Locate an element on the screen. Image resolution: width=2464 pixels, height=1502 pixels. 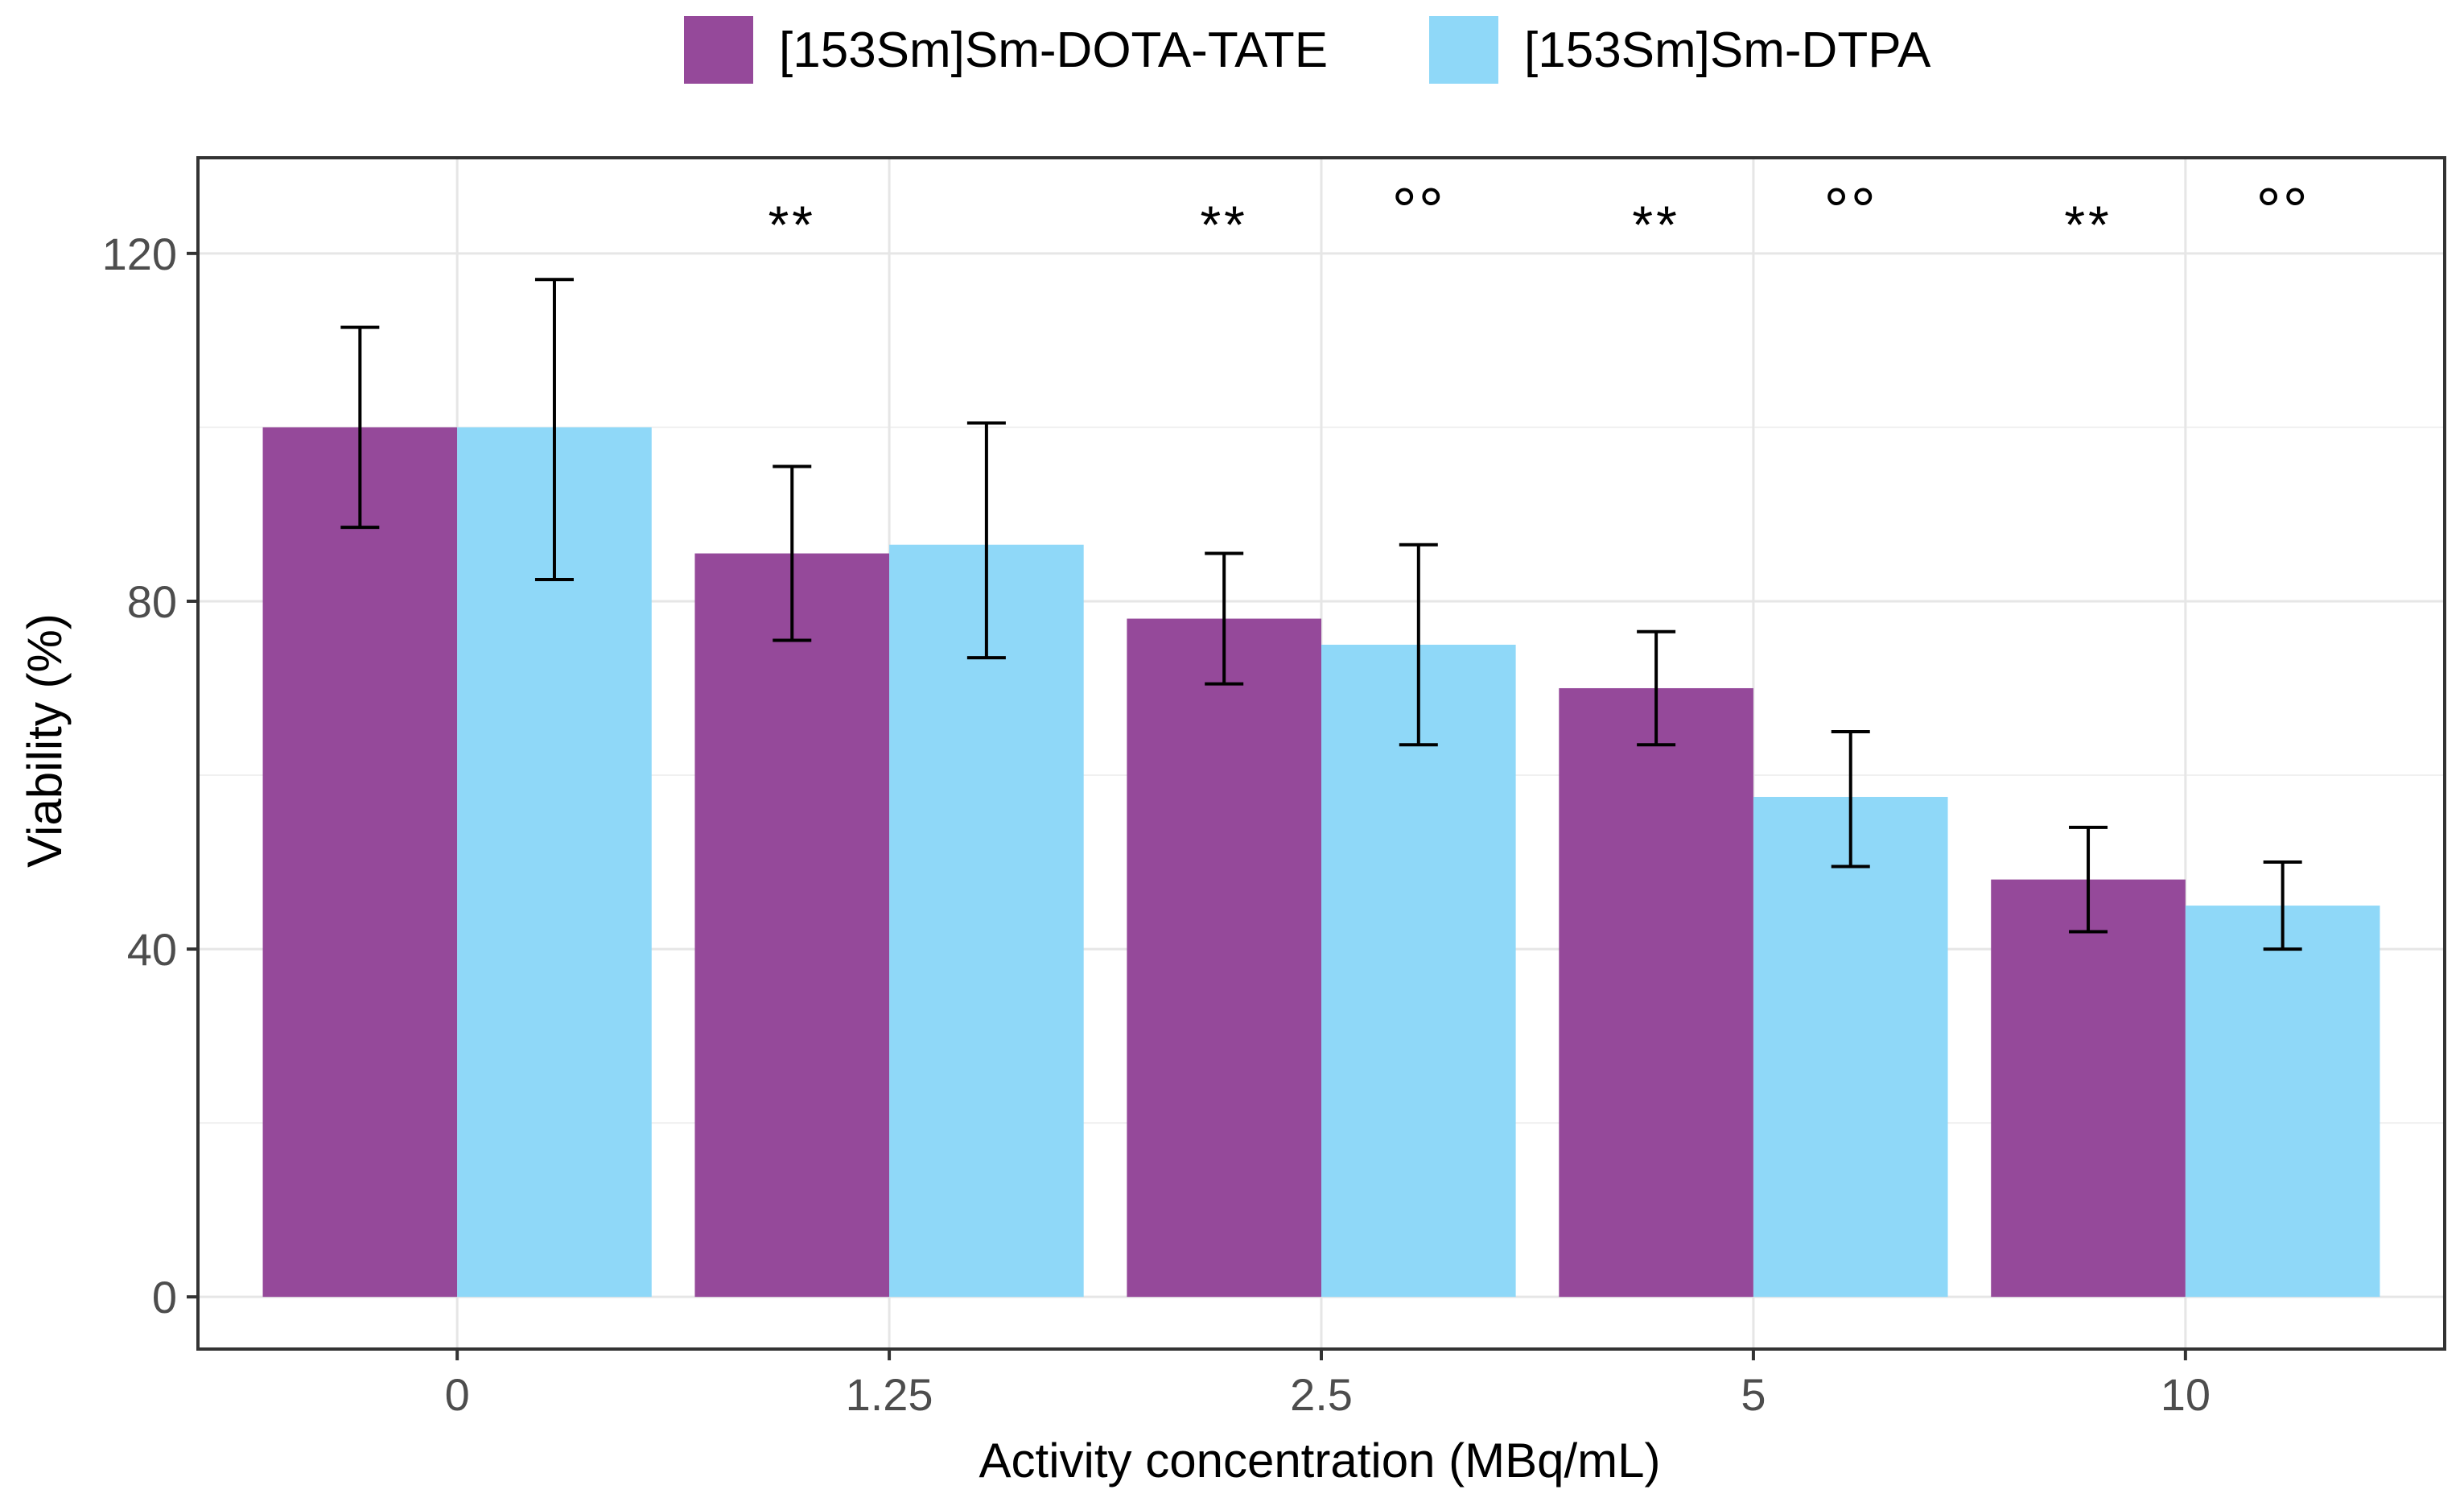
legend-item-dota-tate: [153Sm]Sm-DOTA-TATE is located at coordinates (1006, 50).